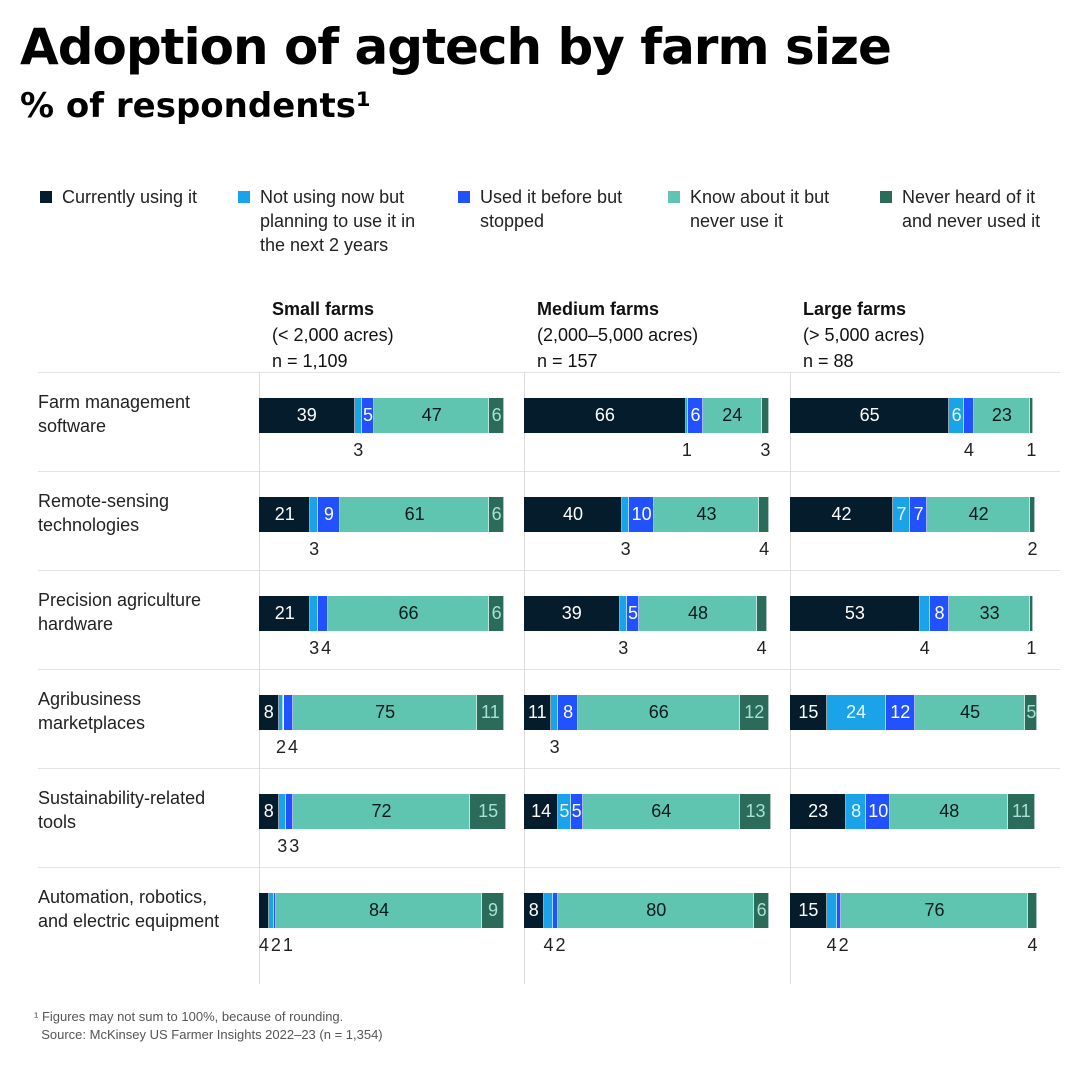 Image resolution: width=1080 pixels, height=1080 pixels. I want to click on data-label: 72, so click(381, 811).